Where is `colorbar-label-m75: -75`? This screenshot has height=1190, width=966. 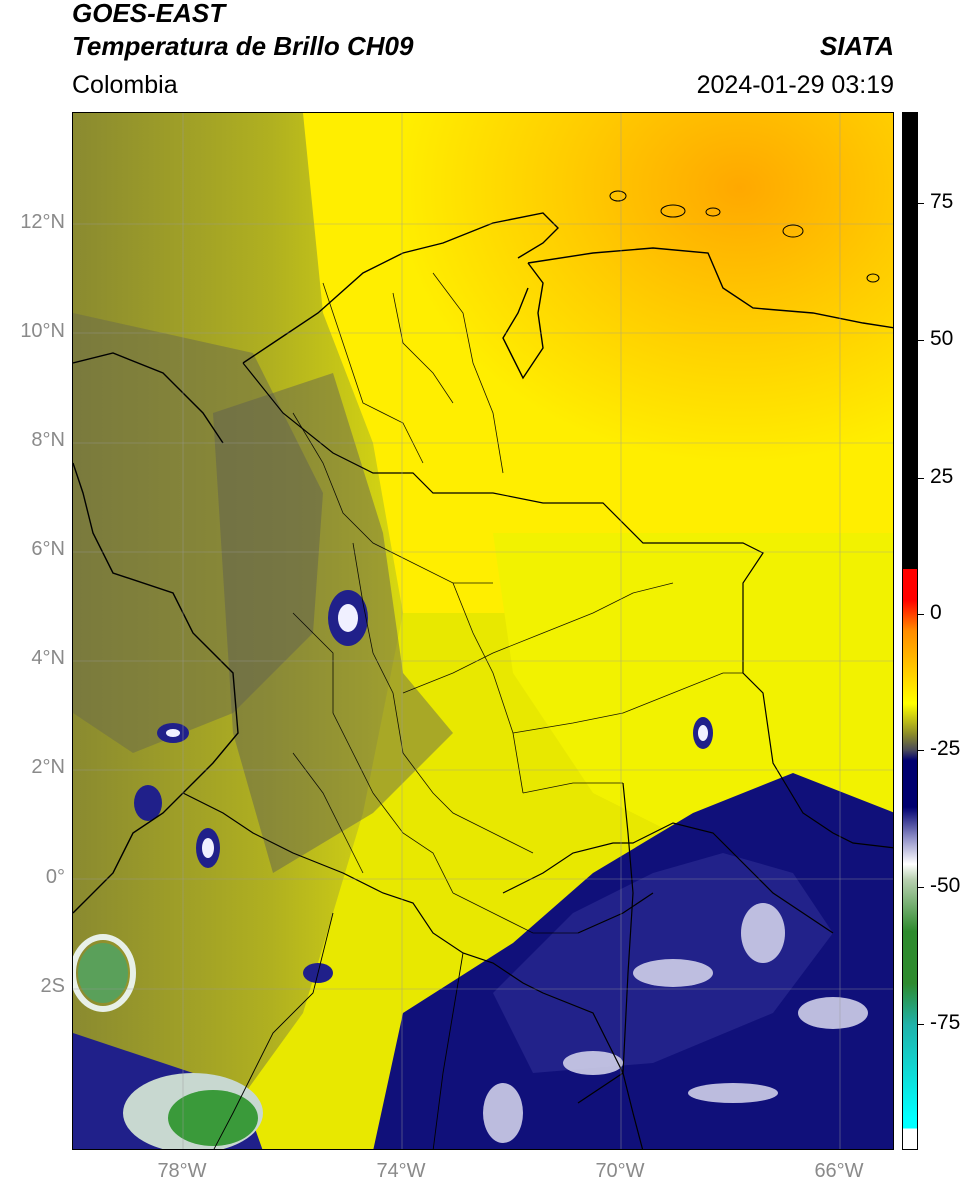 colorbar-label-m75: -75 is located at coordinates (945, 1022).